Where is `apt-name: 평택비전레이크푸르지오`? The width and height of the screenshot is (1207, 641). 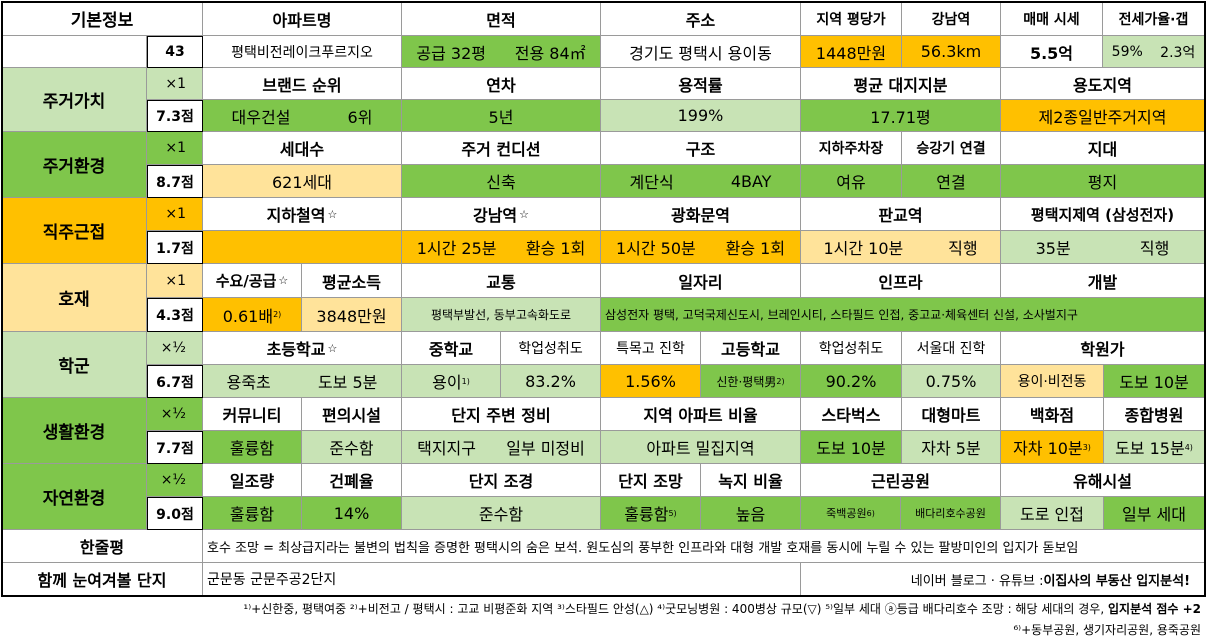
apt-name: 평택비전레이크푸르지오 is located at coordinates (302, 52).